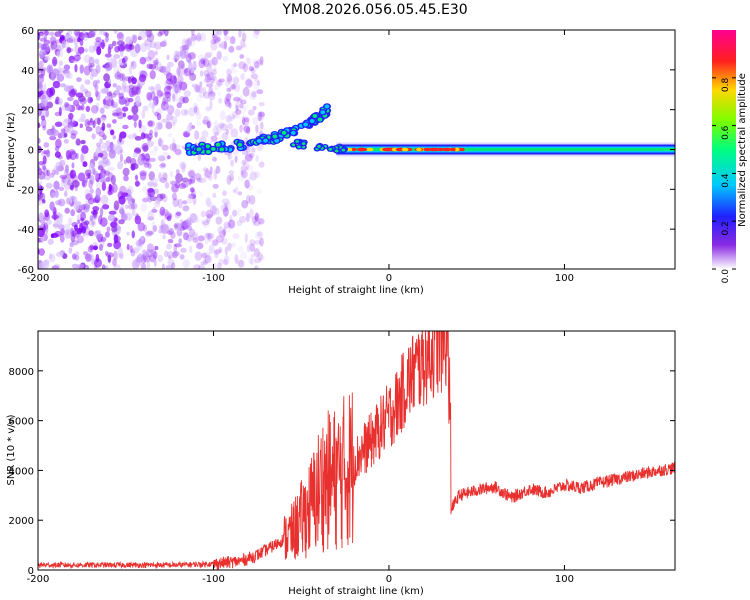 The image size is (750, 600). I want to click on colorbar-tick-label: 0.0, so click(726, 276).